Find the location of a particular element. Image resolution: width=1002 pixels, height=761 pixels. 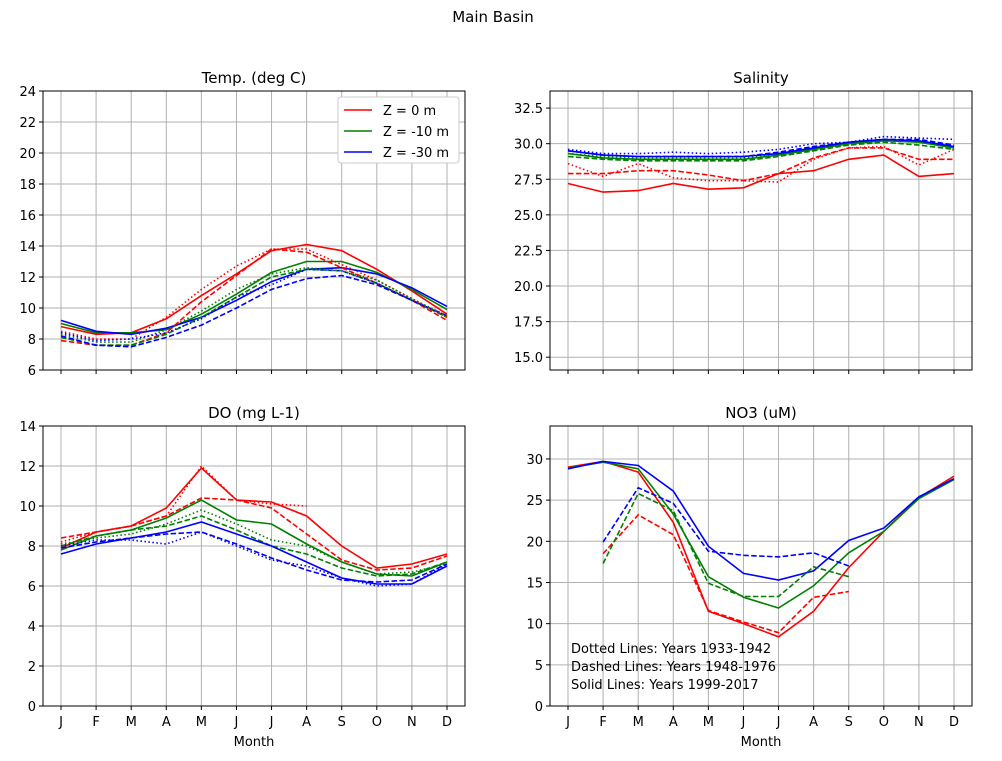

annotation: Dotted Lines: Years 1933-1942 is located at coordinates (671, 649).